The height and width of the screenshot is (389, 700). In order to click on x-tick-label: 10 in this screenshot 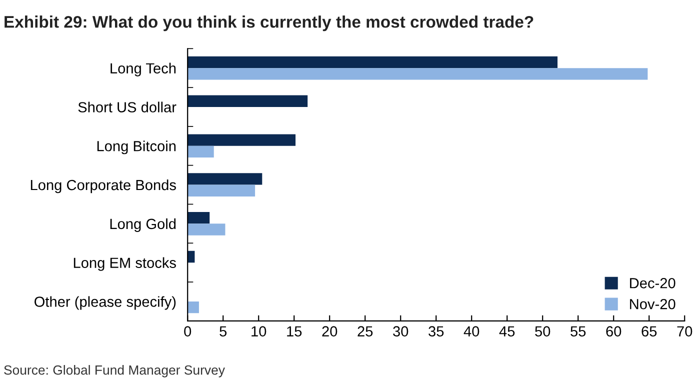, I will do `click(259, 331)`.